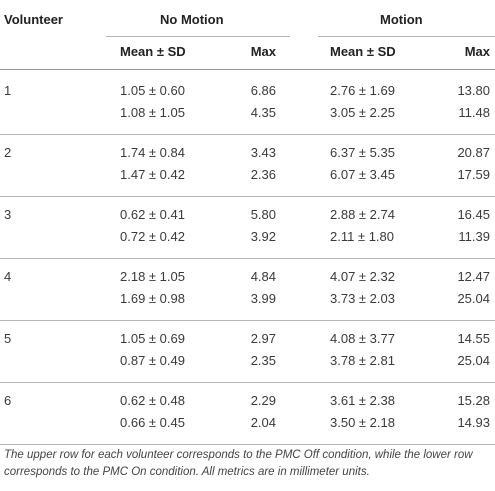 The image size is (495, 491). Describe the element at coordinates (192, 19) in the screenshot. I see `no-motion-header: No Motion` at that location.